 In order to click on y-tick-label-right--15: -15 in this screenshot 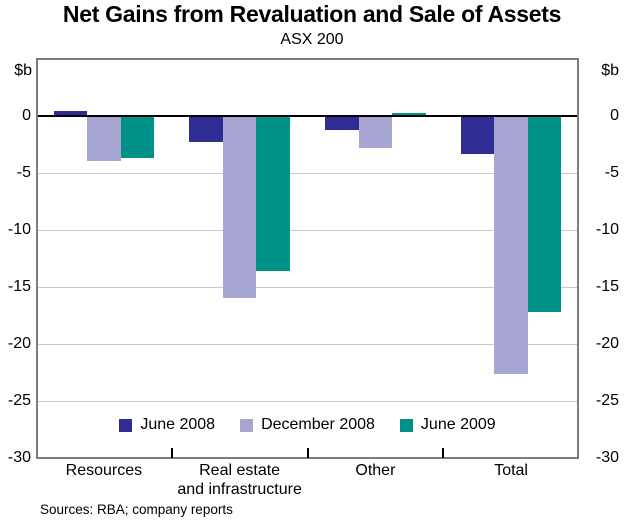, I will do `click(607, 286)`.